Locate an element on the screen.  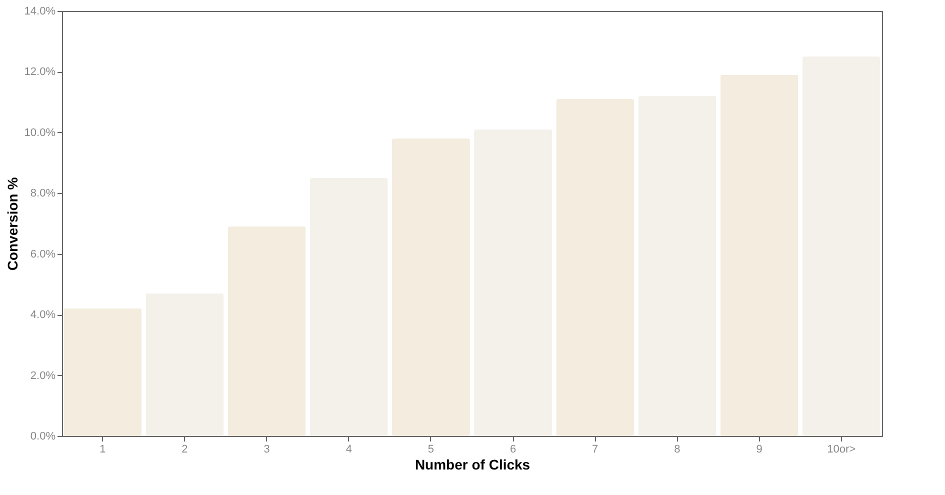
y-tick-label: 10.0% is located at coordinates (40, 132).